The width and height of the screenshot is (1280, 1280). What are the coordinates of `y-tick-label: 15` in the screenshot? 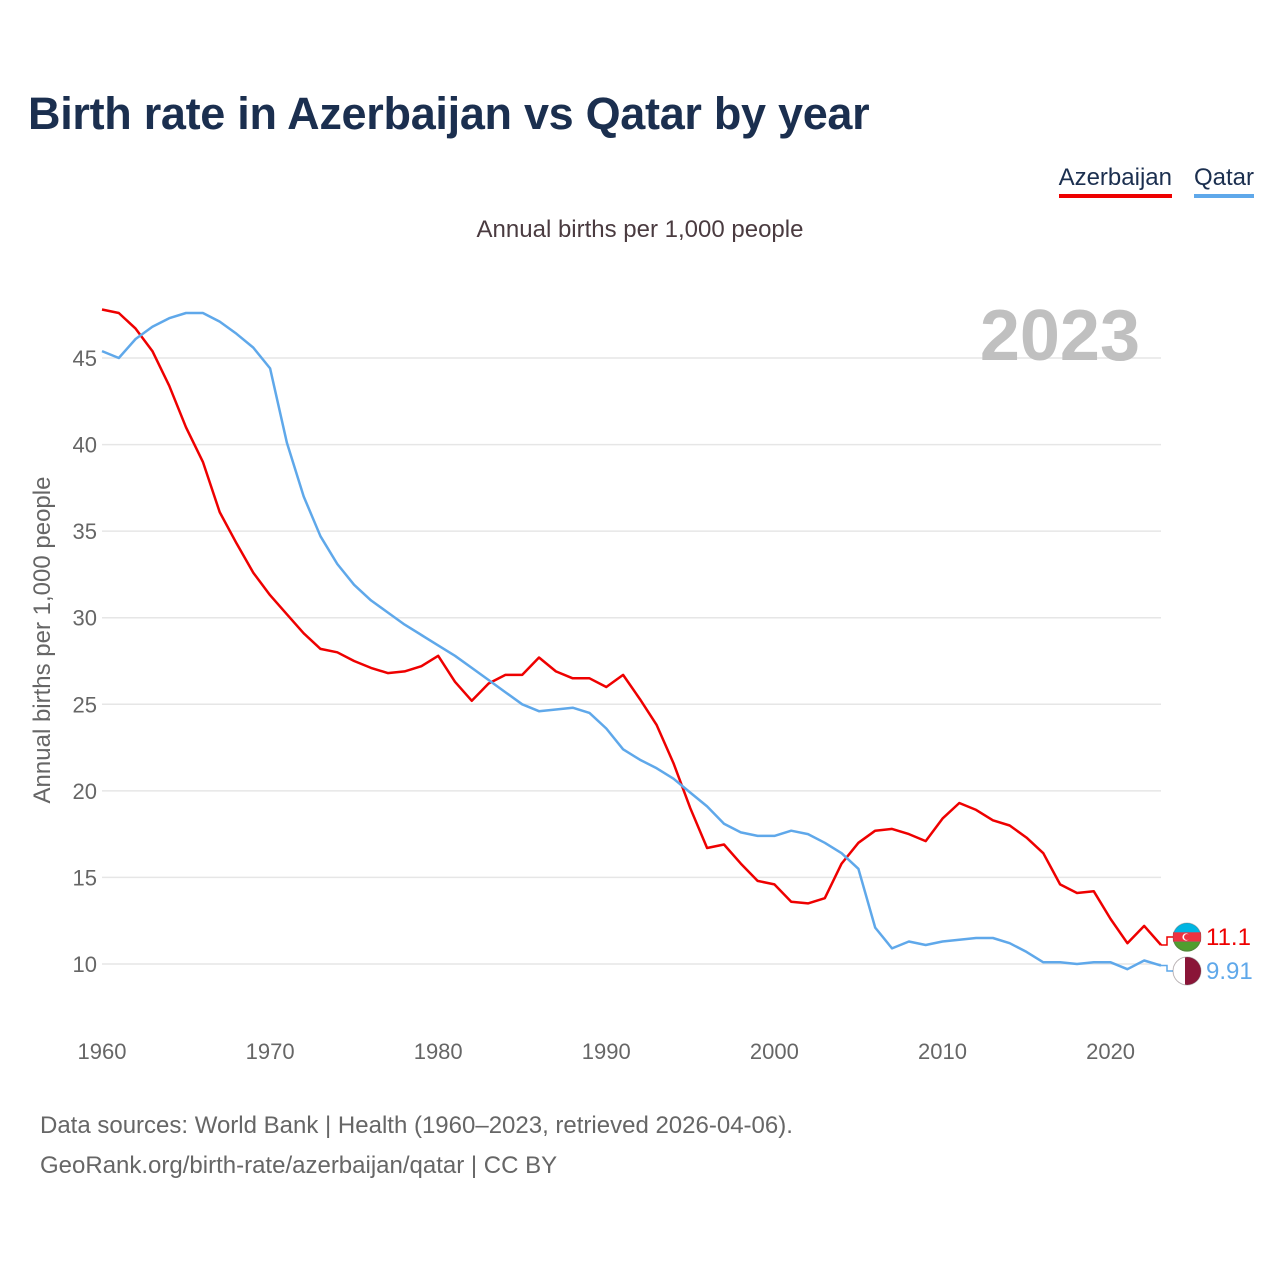 It's located at (85, 877).